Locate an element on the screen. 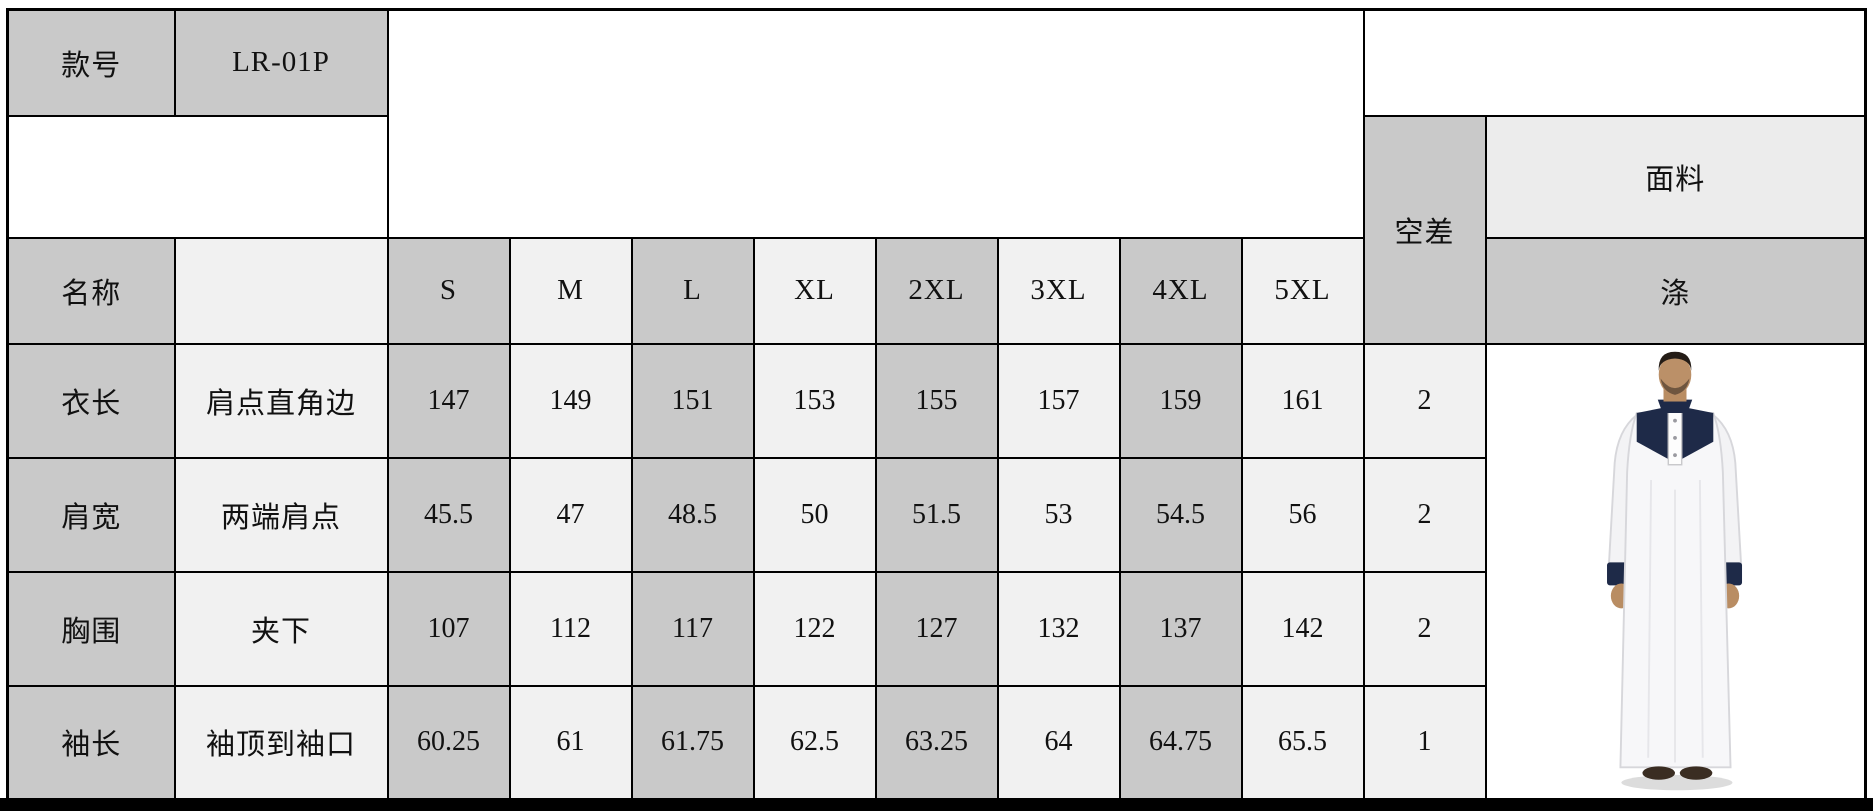 This screenshot has height=811, width=1873. style-no-label: 款号 is located at coordinates (91, 62).